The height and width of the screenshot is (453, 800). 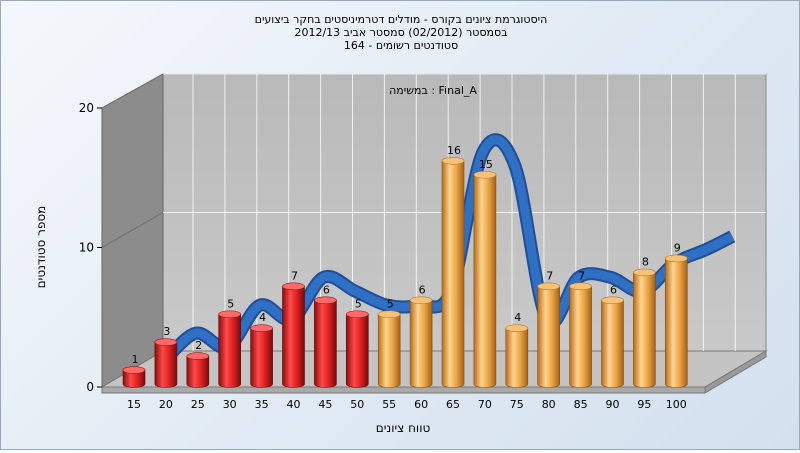 I want to click on x-tick-label-85: 85, so click(x=581, y=404).